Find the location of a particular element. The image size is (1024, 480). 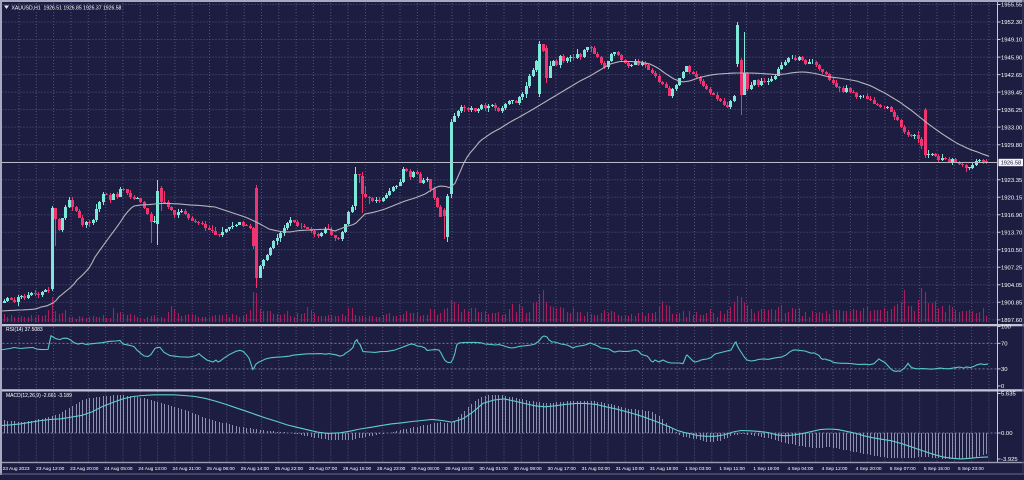

svg-text: 1952.30 is located at coordinates (1012, 23).